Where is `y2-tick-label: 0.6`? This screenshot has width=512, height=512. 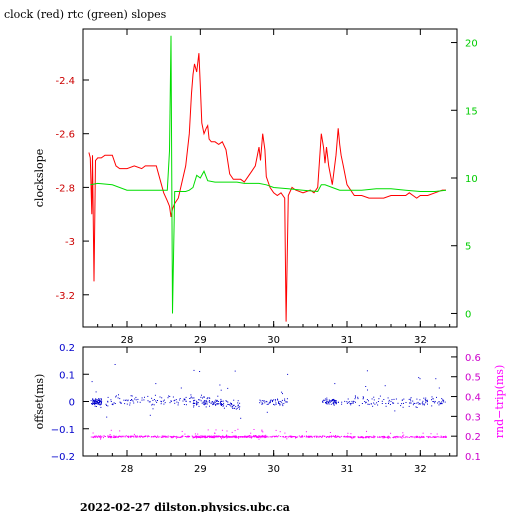
y2-tick-label: 0.6 is located at coordinates (473, 358).